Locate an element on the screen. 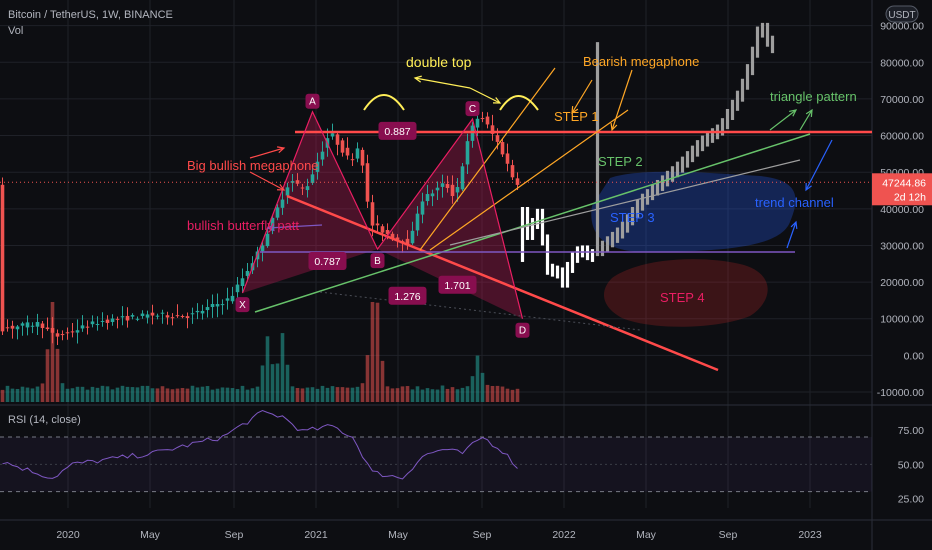 This screenshot has width=932, height=550. point-badge-bg is located at coordinates (522, 330).